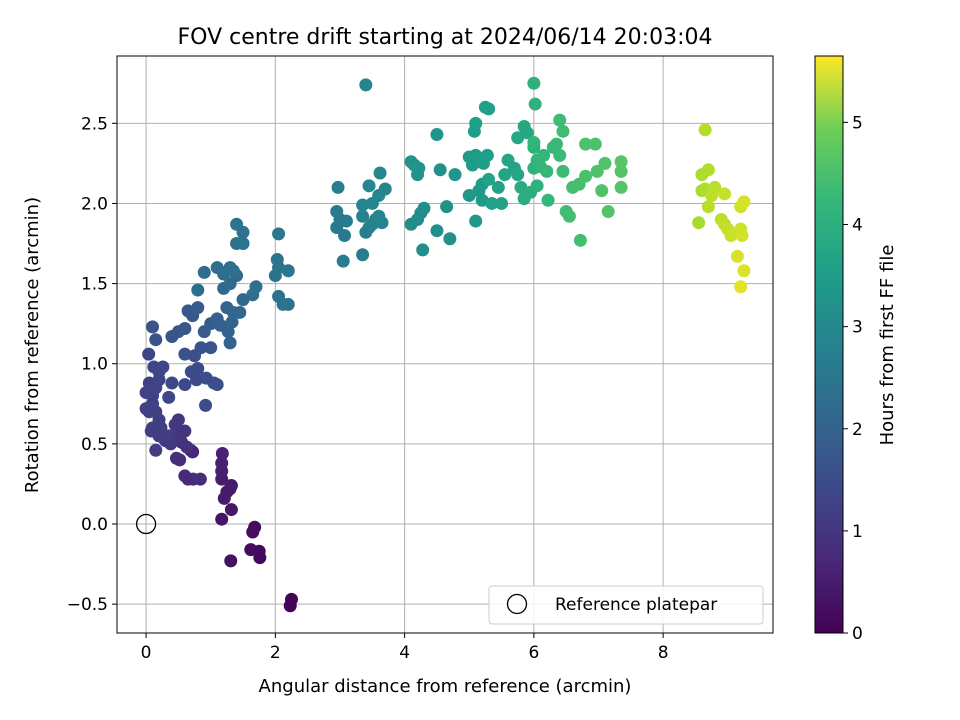 Image resolution: width=960 pixels, height=720 pixels. Describe the element at coordinates (853, 378) in the screenshot. I see `colorbar-ticks: 0 1 2 3 4 5` at that location.